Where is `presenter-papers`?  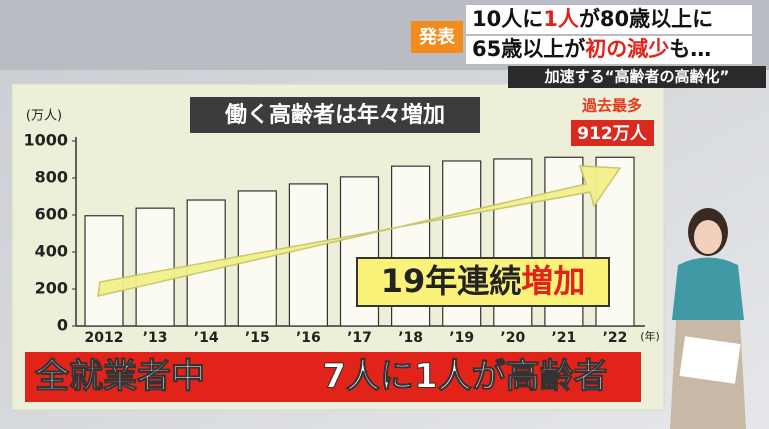 presenter-papers is located at coordinates (710, 360).